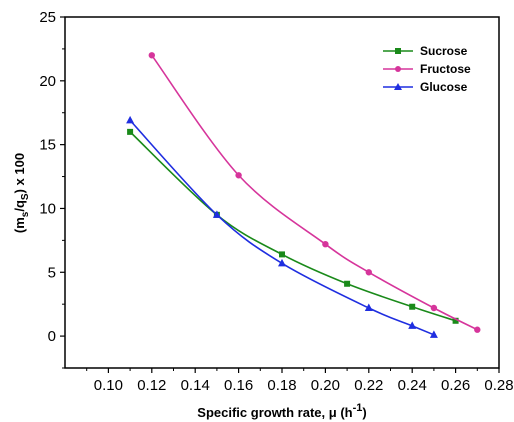 Image resolution: width=514 pixels, height=422 pixels. I want to click on legend-label-glucose: Glucose, so click(444, 87).